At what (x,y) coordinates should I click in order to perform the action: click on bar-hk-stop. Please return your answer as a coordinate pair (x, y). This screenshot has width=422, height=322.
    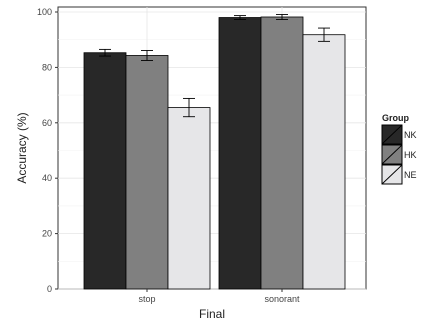
    Looking at the image, I should click on (147, 172).